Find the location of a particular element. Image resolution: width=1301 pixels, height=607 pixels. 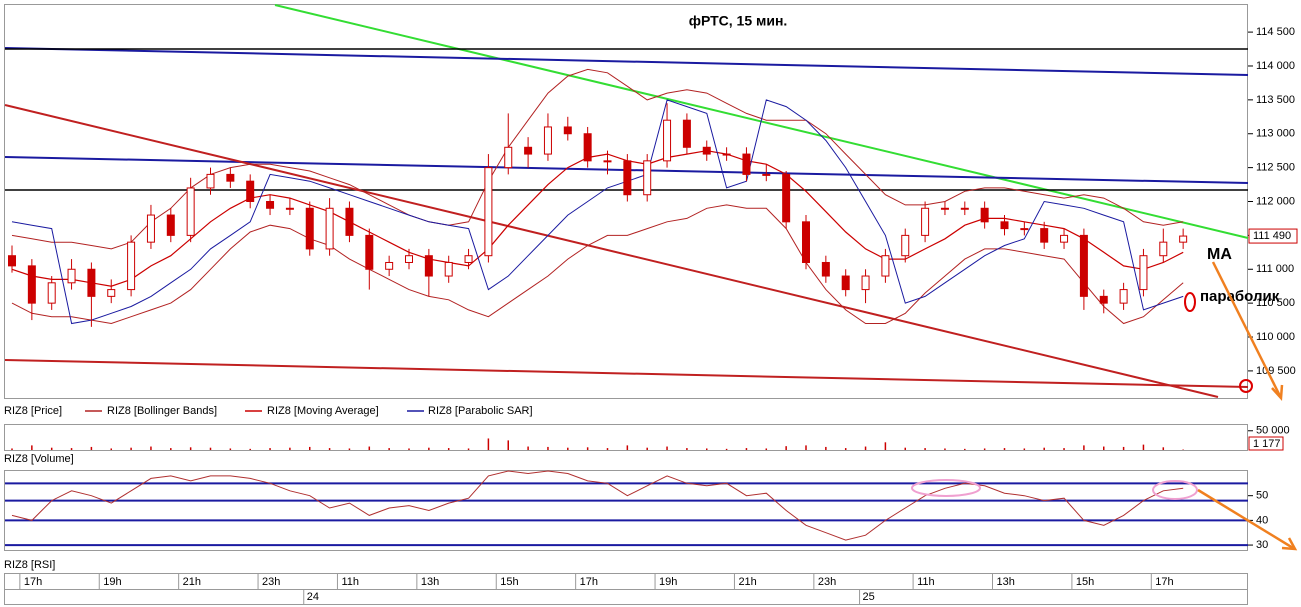

y-tick-label: 50 000 is located at coordinates (1273, 431).